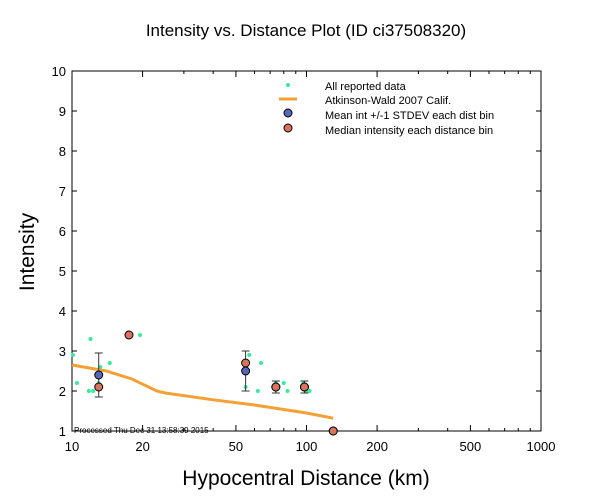  I want to click on y-tick-label: 1, so click(62, 431).